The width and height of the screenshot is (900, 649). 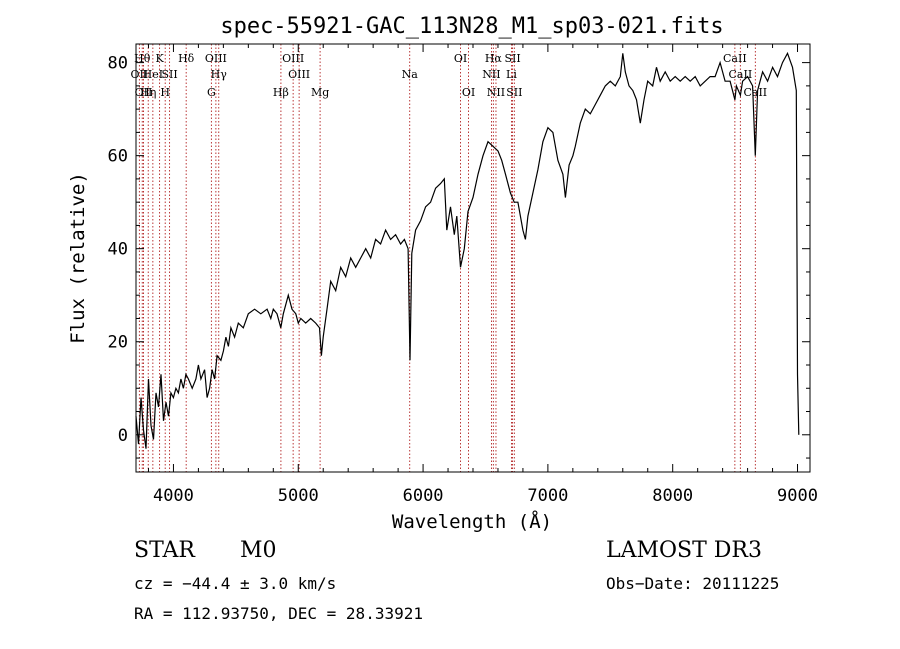 I want to click on y-tick-label-0: 0, so click(x=123, y=436).